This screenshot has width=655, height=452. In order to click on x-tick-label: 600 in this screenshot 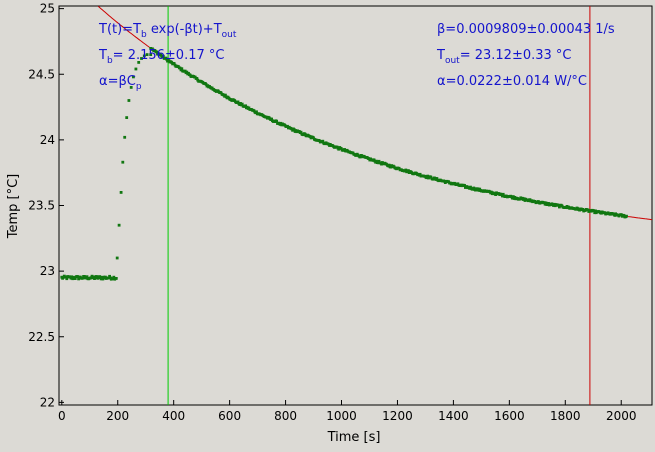, I will do `click(229, 416)`.